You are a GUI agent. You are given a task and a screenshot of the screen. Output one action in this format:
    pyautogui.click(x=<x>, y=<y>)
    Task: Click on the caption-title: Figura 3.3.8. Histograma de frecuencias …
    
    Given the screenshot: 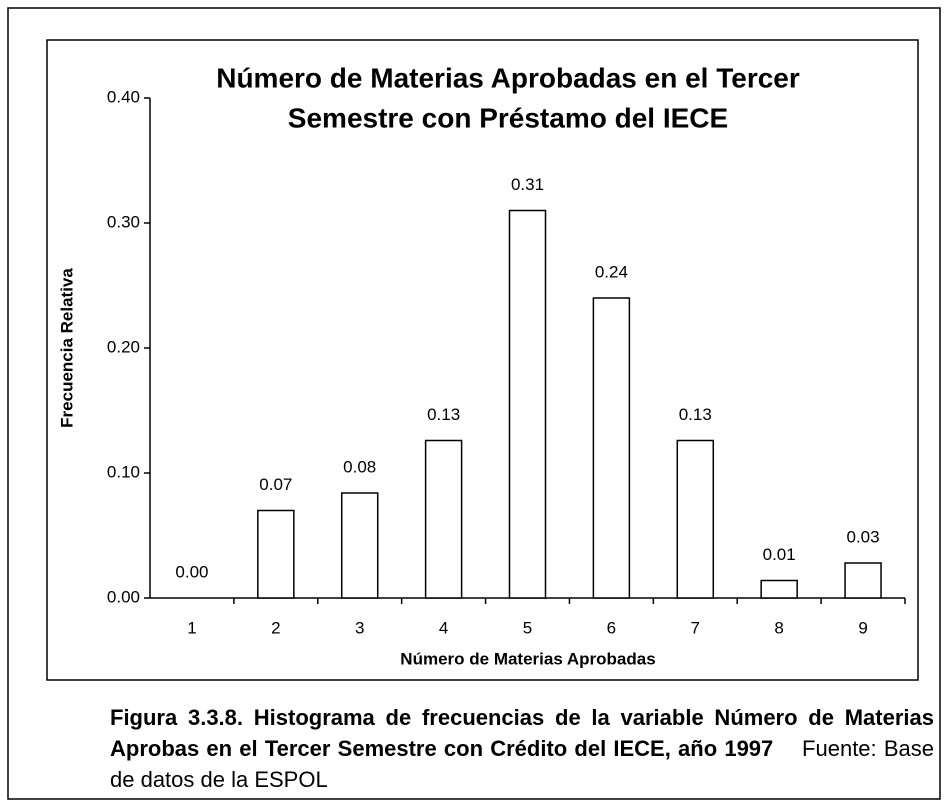 What is the action you would take?
    pyautogui.click(x=522, y=733)
    